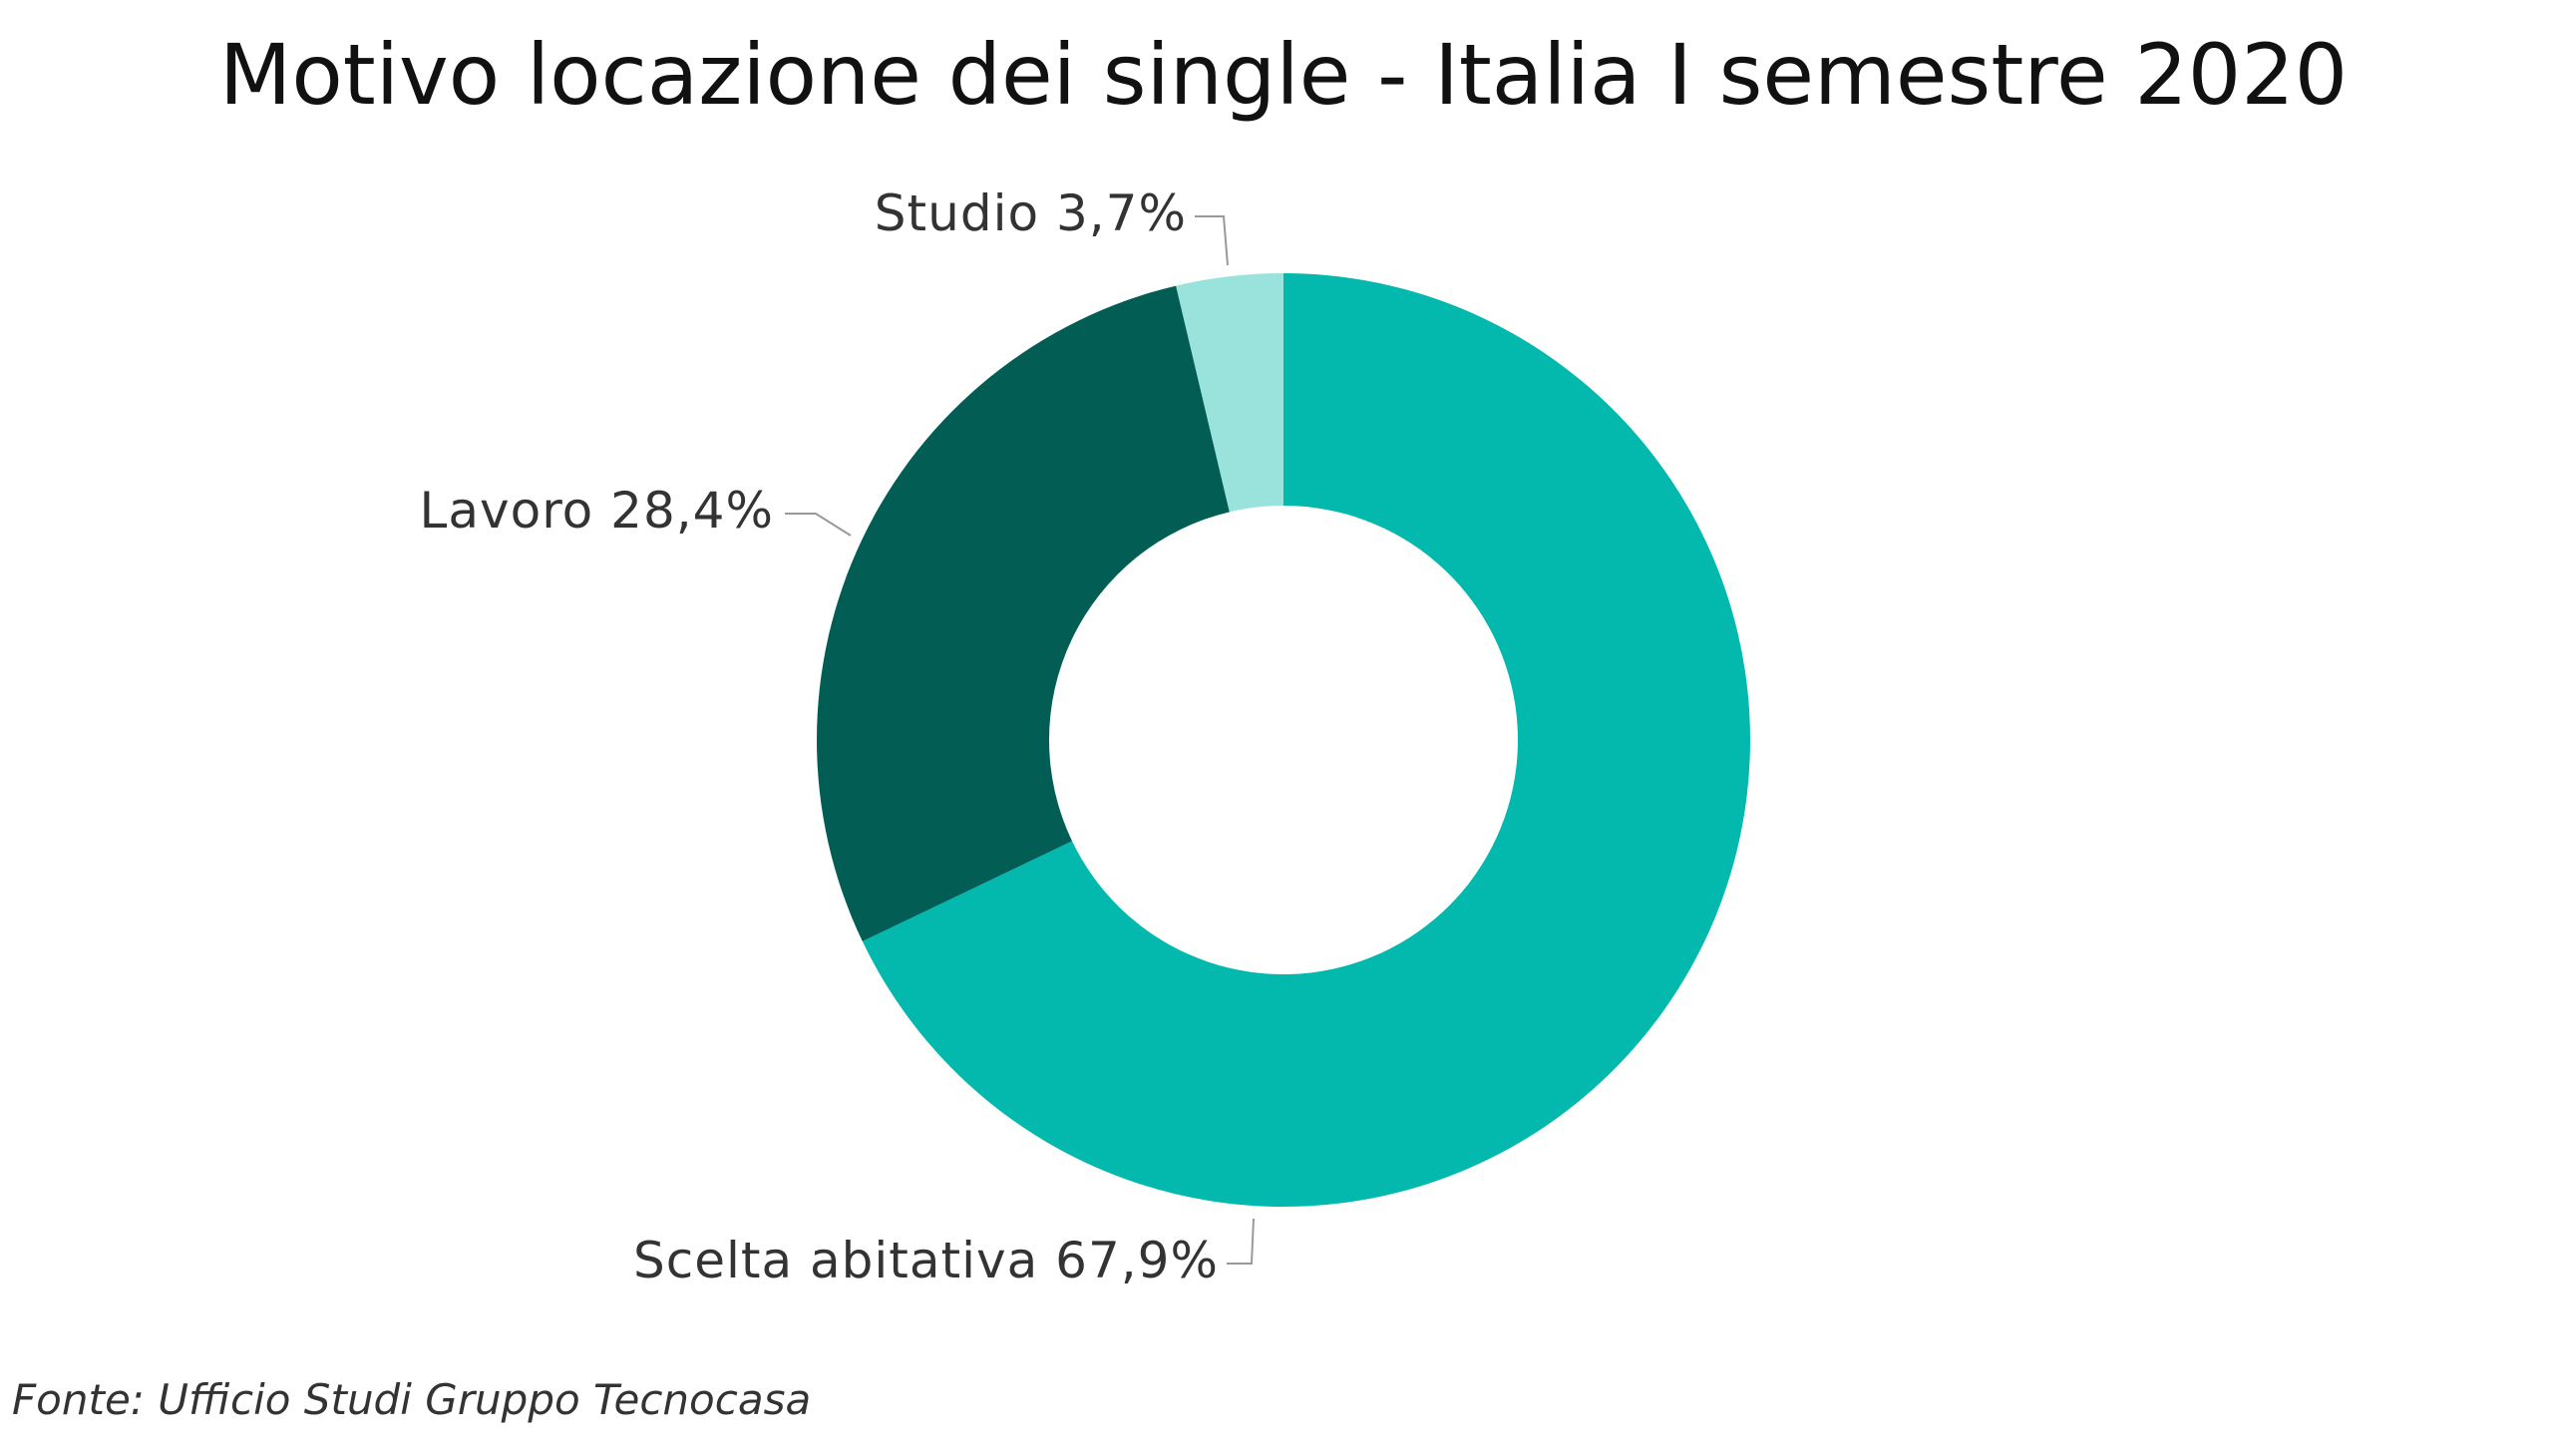  I want to click on data-label: Lavoro 28,4%, so click(597, 511).